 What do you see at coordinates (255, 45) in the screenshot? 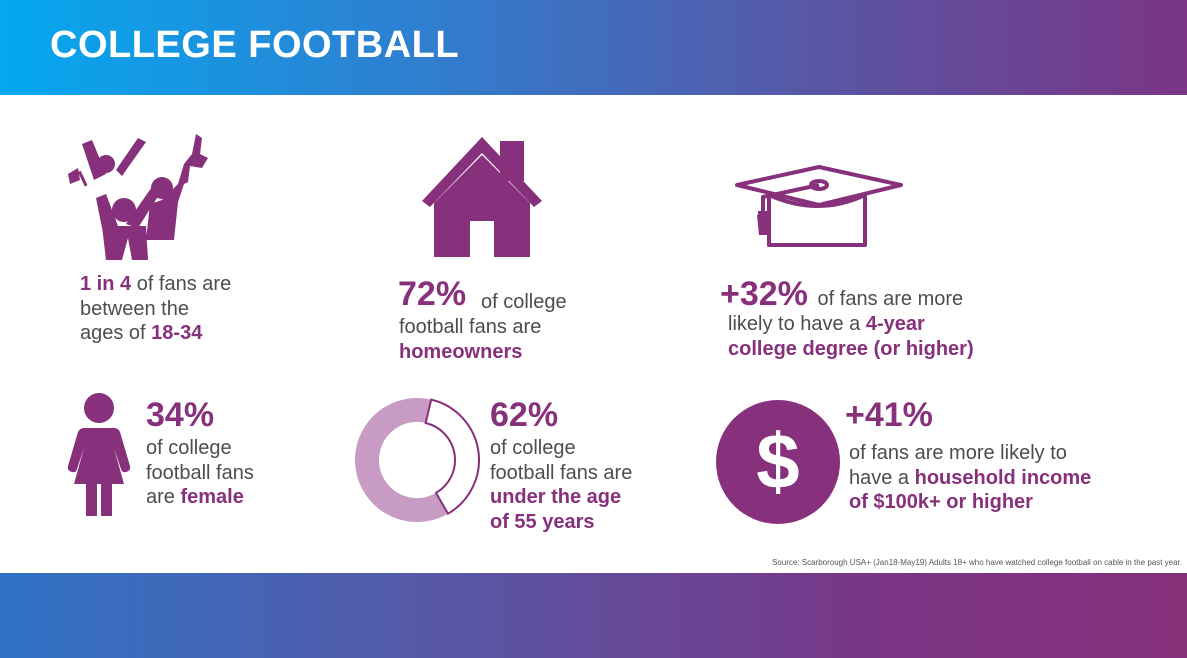
I see `page-title: COLLEGE FOOTBALL` at bounding box center [255, 45].